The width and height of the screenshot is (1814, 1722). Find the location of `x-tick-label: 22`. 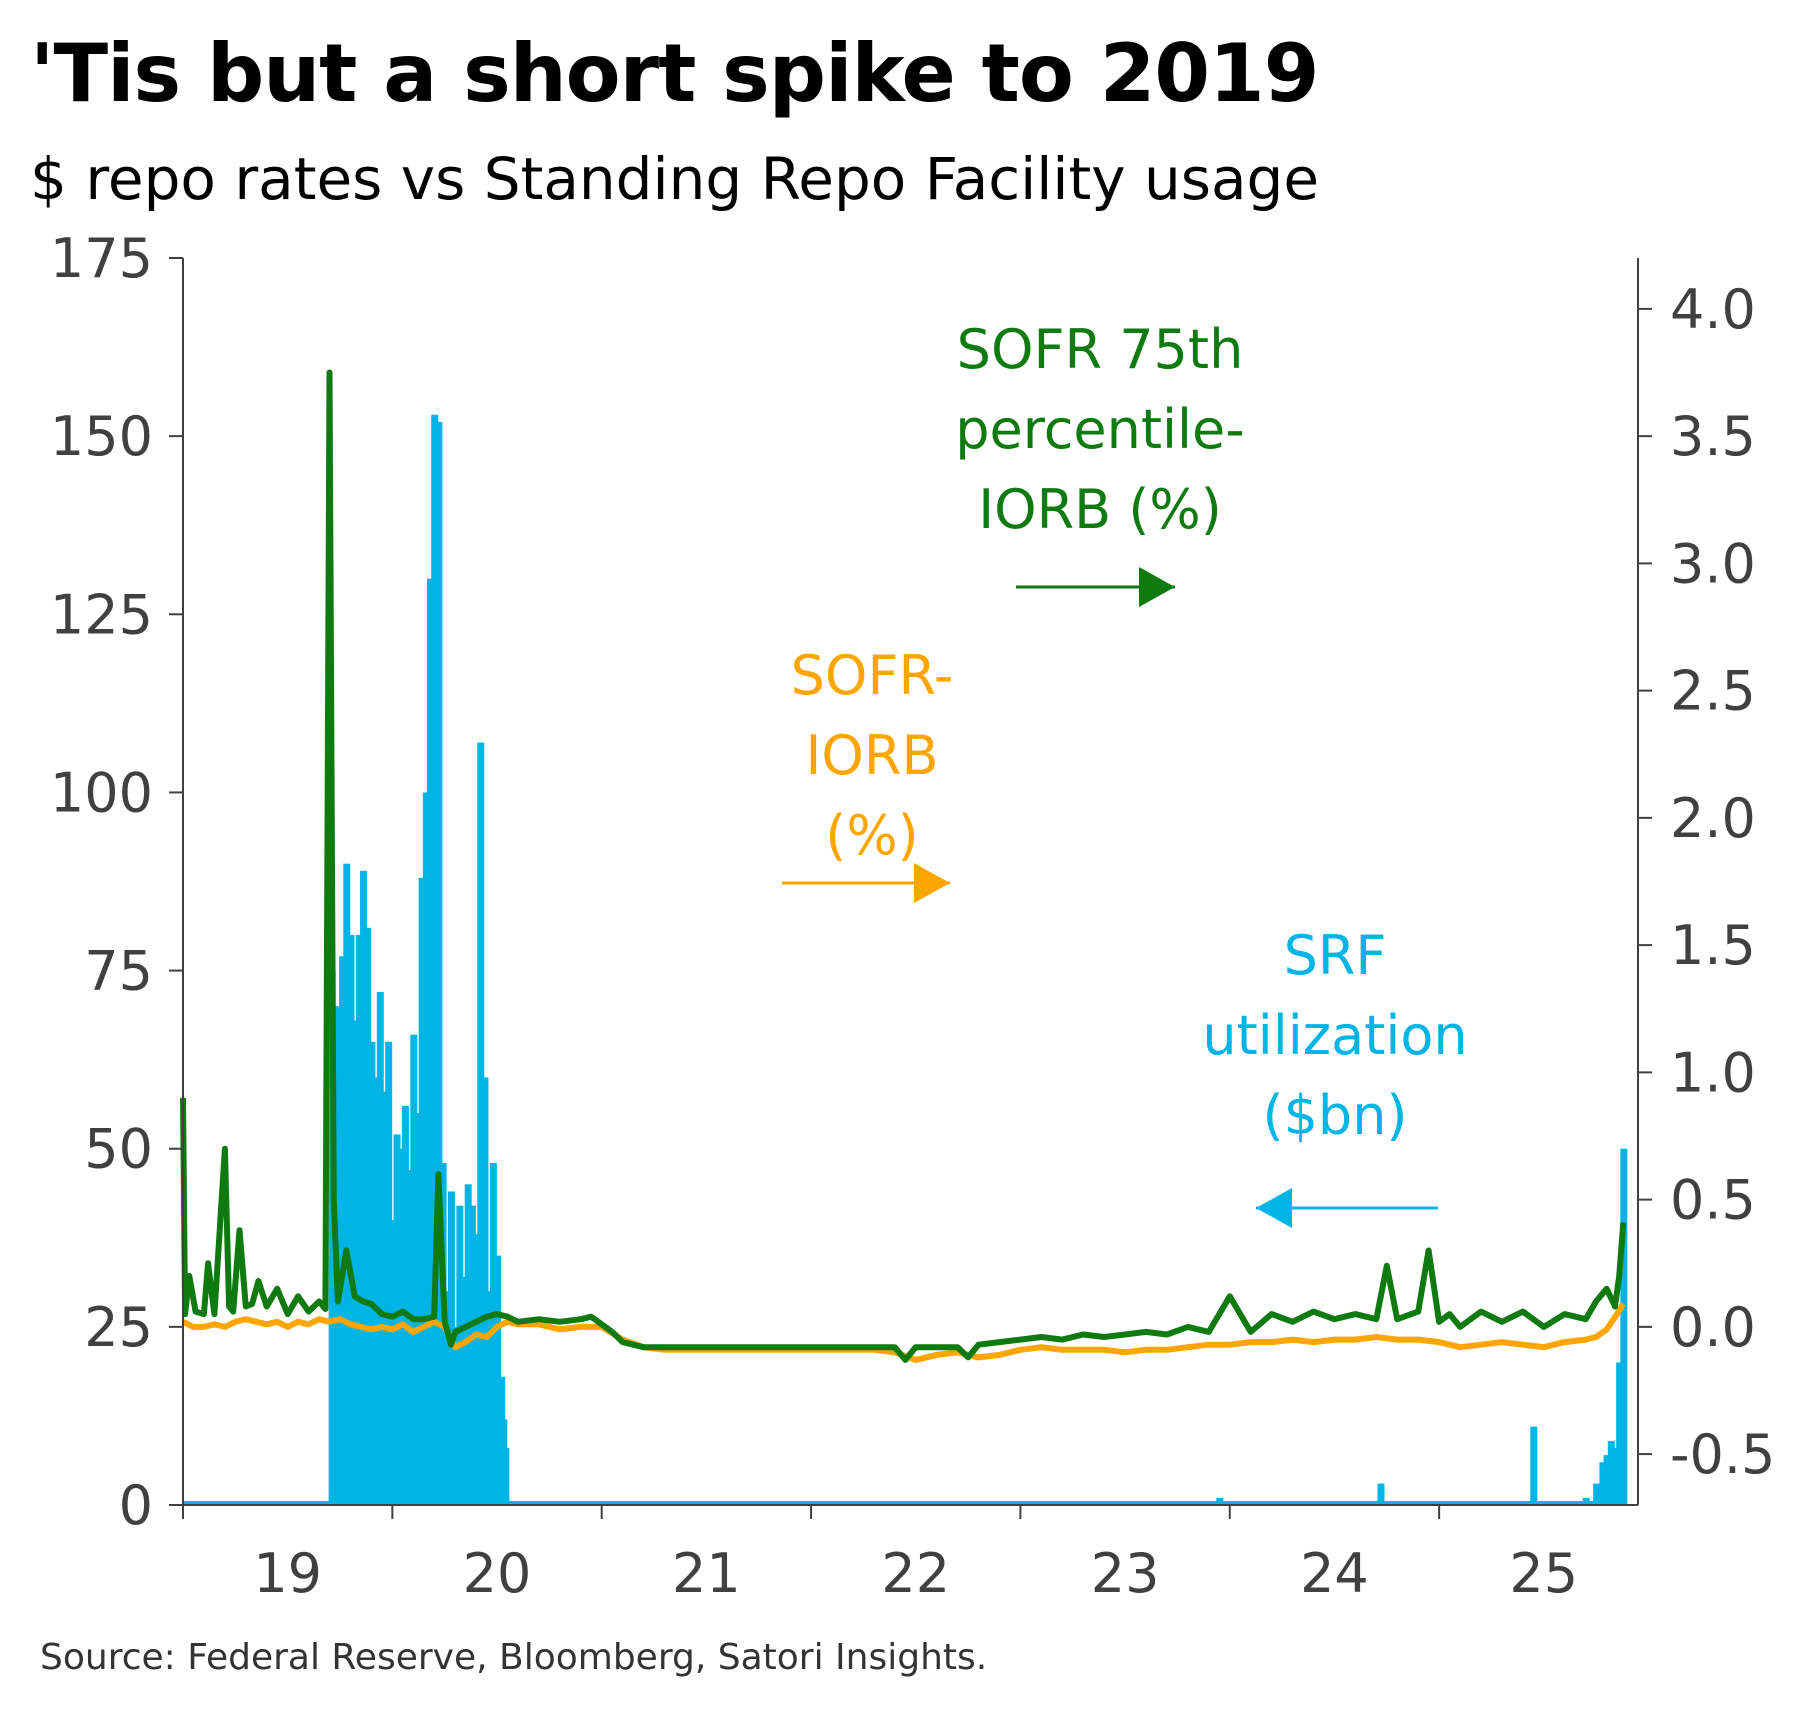

x-tick-label: 22 is located at coordinates (915, 1573).